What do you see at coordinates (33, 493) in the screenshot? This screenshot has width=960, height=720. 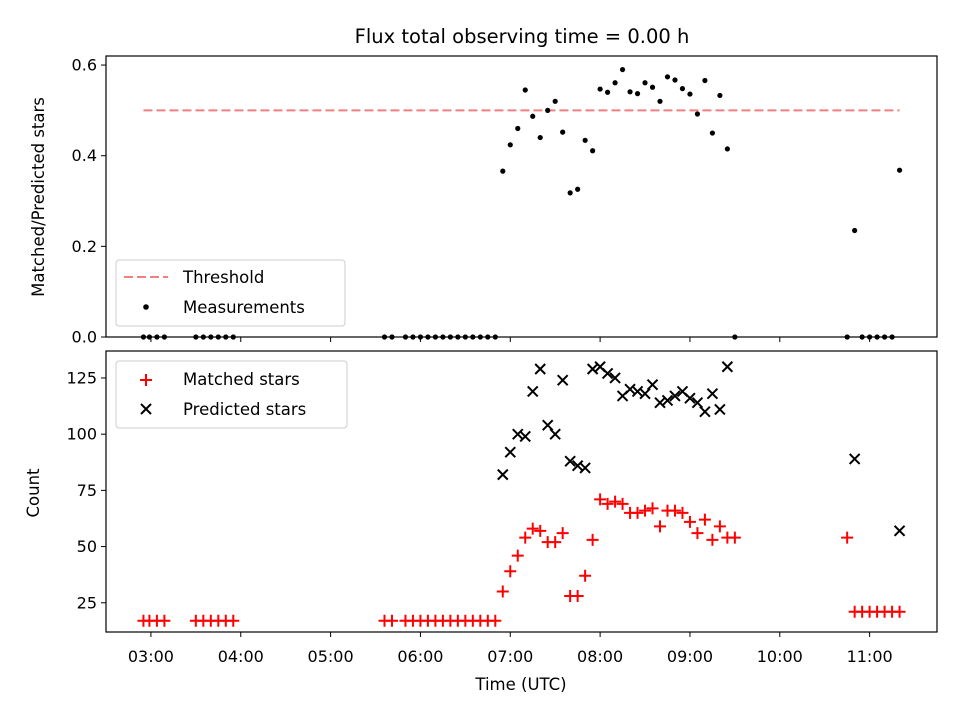 I see `count-y-axis-label: Count` at bounding box center [33, 493].